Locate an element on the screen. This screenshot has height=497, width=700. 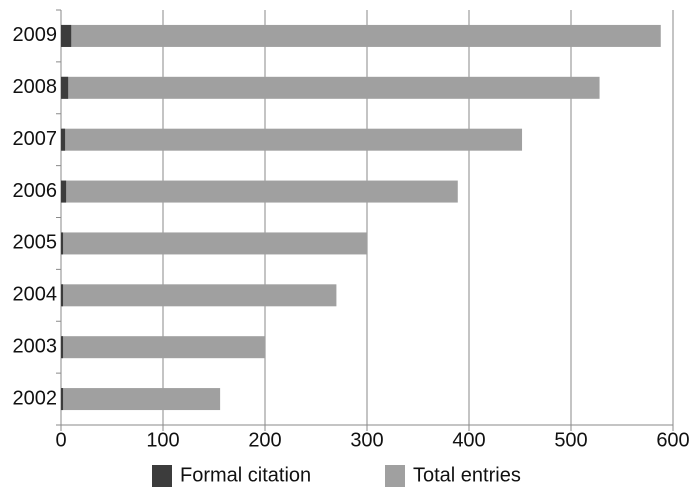
x-tick-label: 0 is located at coordinates (60, 440).